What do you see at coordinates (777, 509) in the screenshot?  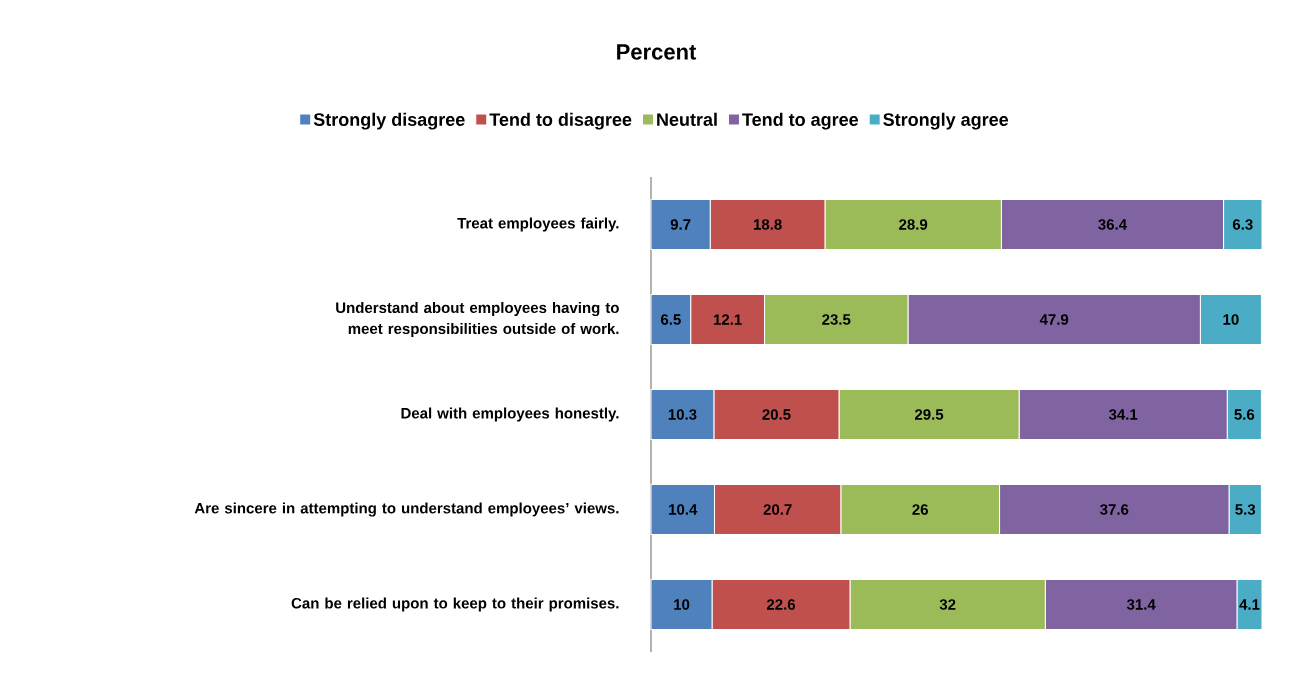 I see `data-label: 20.7` at bounding box center [777, 509].